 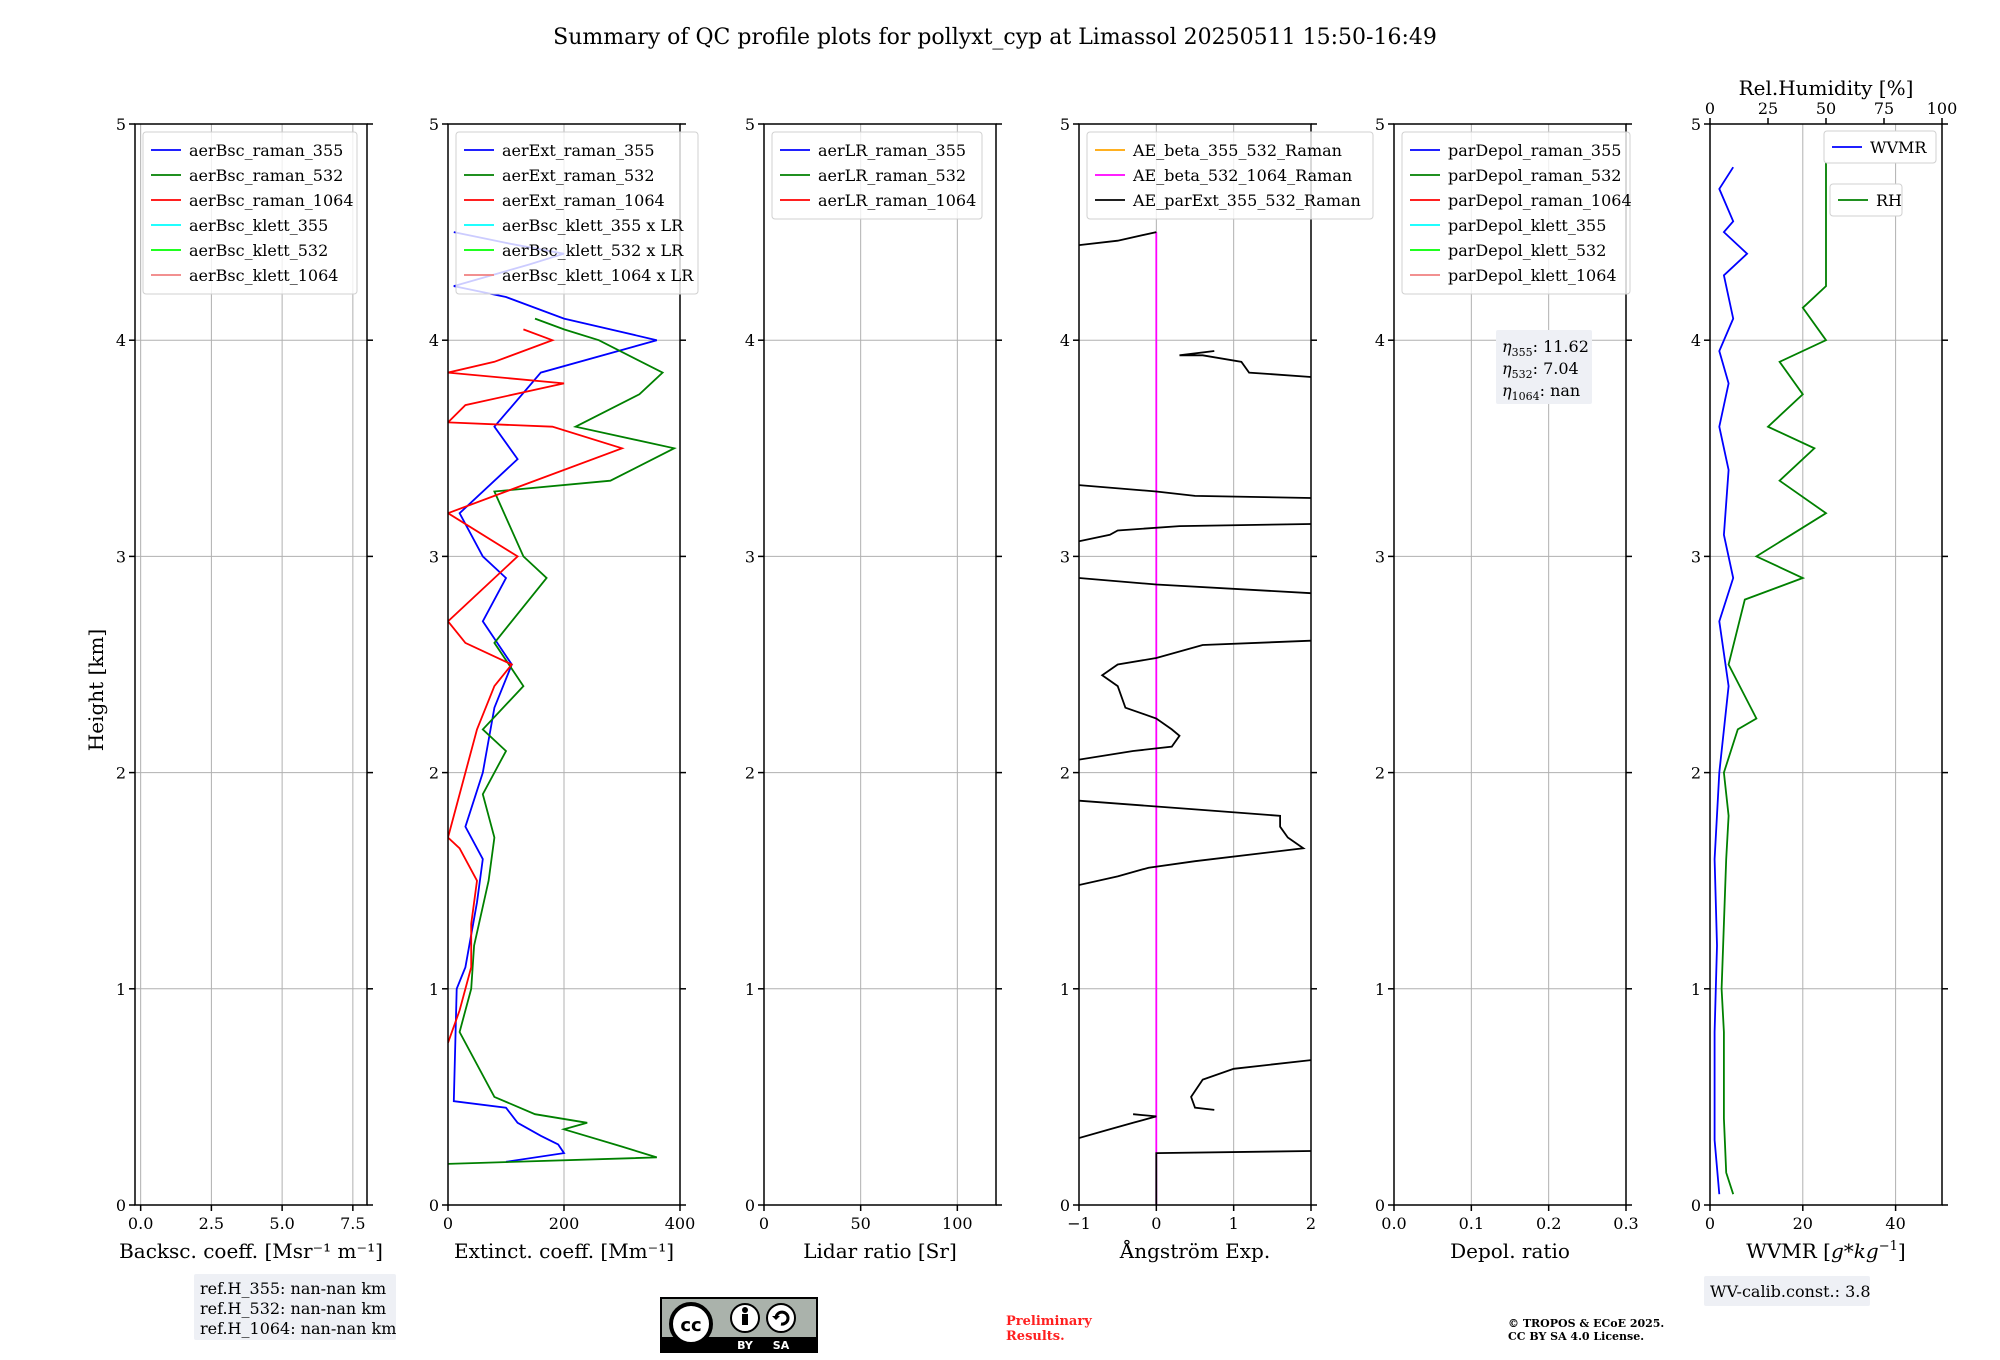 I want to click on x-tick-label: −1, so click(x=1079, y=1223).